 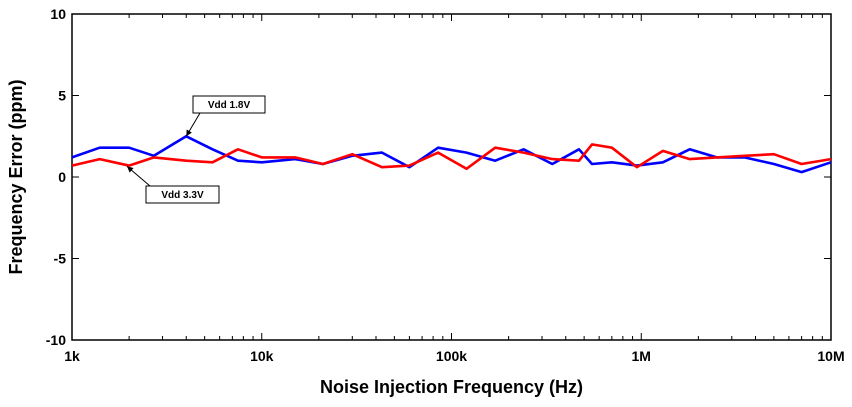 What do you see at coordinates (62, 96) in the screenshot?
I see `y-tick-label: 5` at bounding box center [62, 96].